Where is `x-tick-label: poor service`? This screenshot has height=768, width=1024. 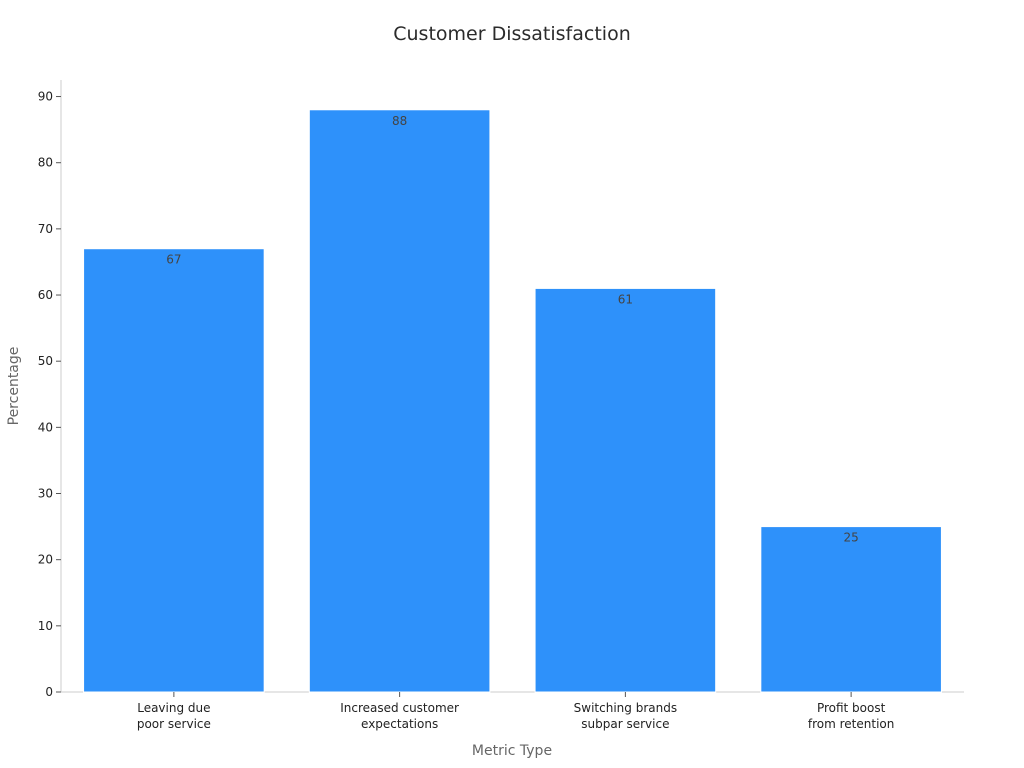
x-tick-label: poor service is located at coordinates (174, 724).